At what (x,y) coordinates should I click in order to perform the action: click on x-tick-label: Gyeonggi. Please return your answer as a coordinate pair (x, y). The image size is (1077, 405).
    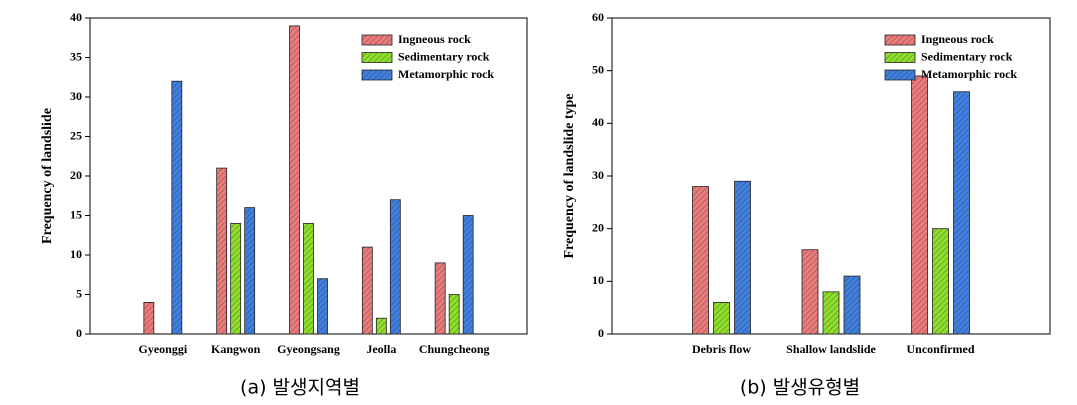
    Looking at the image, I should click on (162, 349).